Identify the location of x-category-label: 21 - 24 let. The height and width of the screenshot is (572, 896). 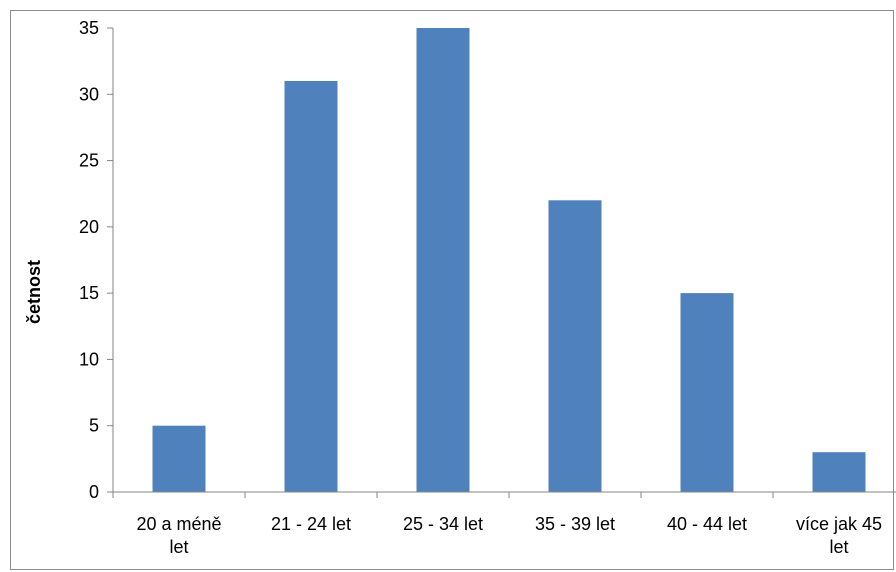
(311, 524).